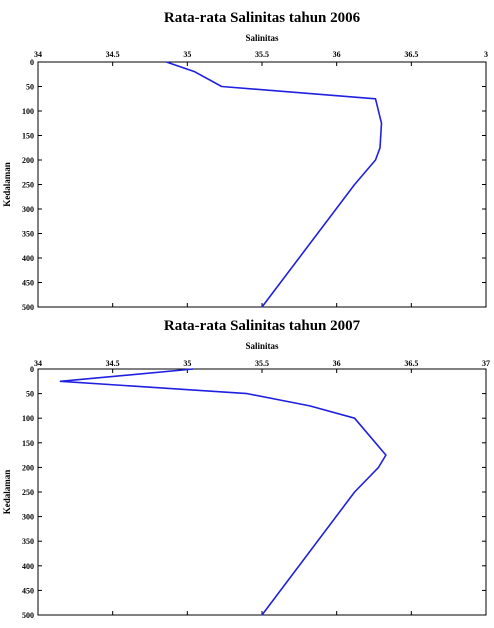 This screenshot has height=628, width=494. What do you see at coordinates (486, 54) in the screenshot?
I see `x-tick-label: 3` at bounding box center [486, 54].